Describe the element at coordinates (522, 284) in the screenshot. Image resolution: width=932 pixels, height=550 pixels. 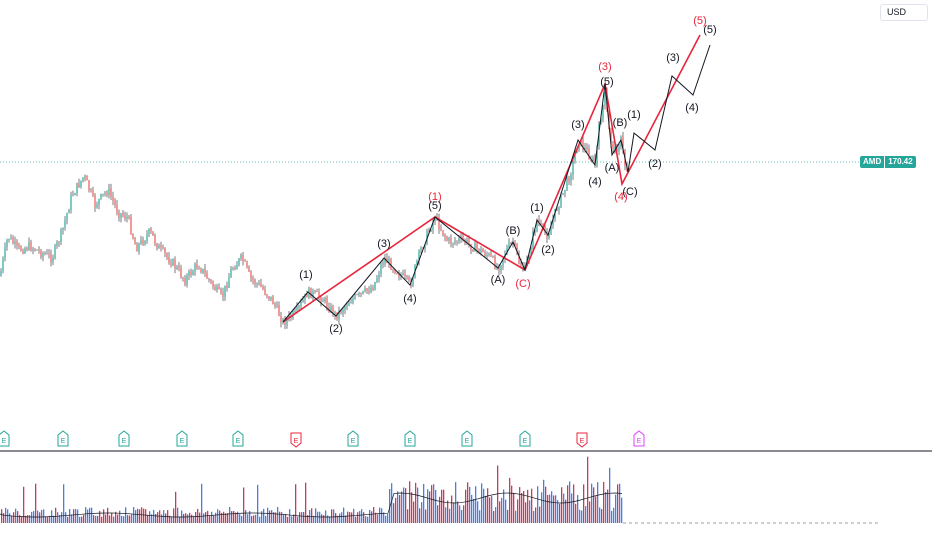
I see `wave-label-red: (C)` at that location.